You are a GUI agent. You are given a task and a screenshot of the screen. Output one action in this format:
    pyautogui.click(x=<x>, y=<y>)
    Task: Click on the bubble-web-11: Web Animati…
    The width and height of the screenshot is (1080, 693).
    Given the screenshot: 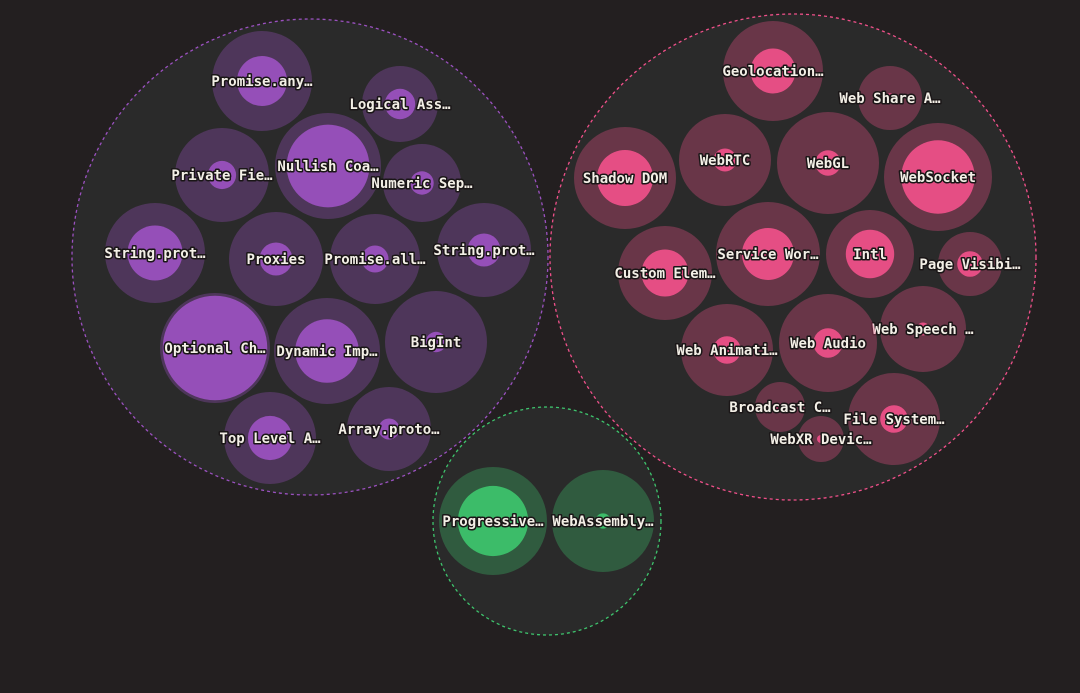 What is the action you would take?
    pyautogui.click(x=727, y=350)
    